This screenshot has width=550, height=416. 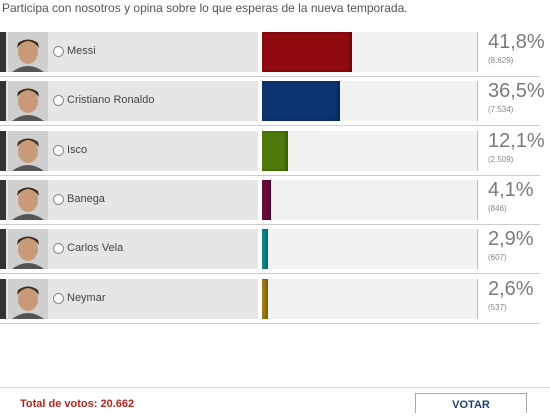 What do you see at coordinates (471, 403) in the screenshot?
I see `vote-button: VOTAR` at bounding box center [471, 403].